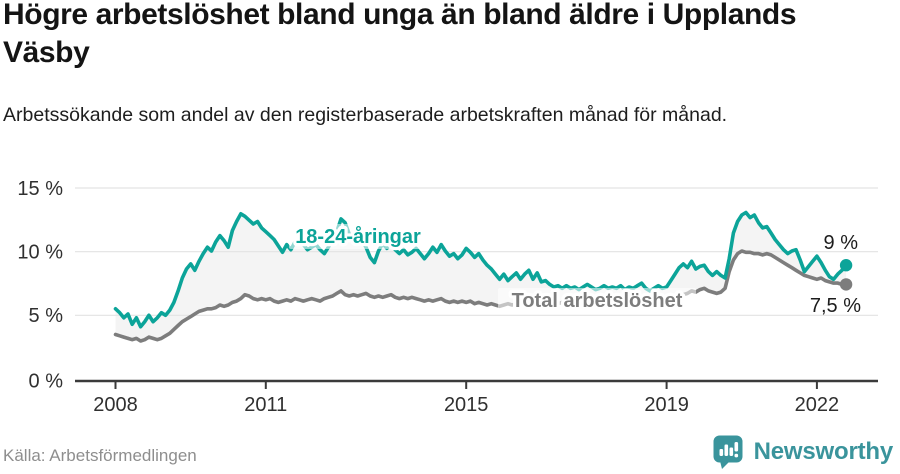 The height and width of the screenshot is (474, 900). Describe the element at coordinates (46, 316) in the screenshot. I see `y-tick-label: 5 %` at that location.